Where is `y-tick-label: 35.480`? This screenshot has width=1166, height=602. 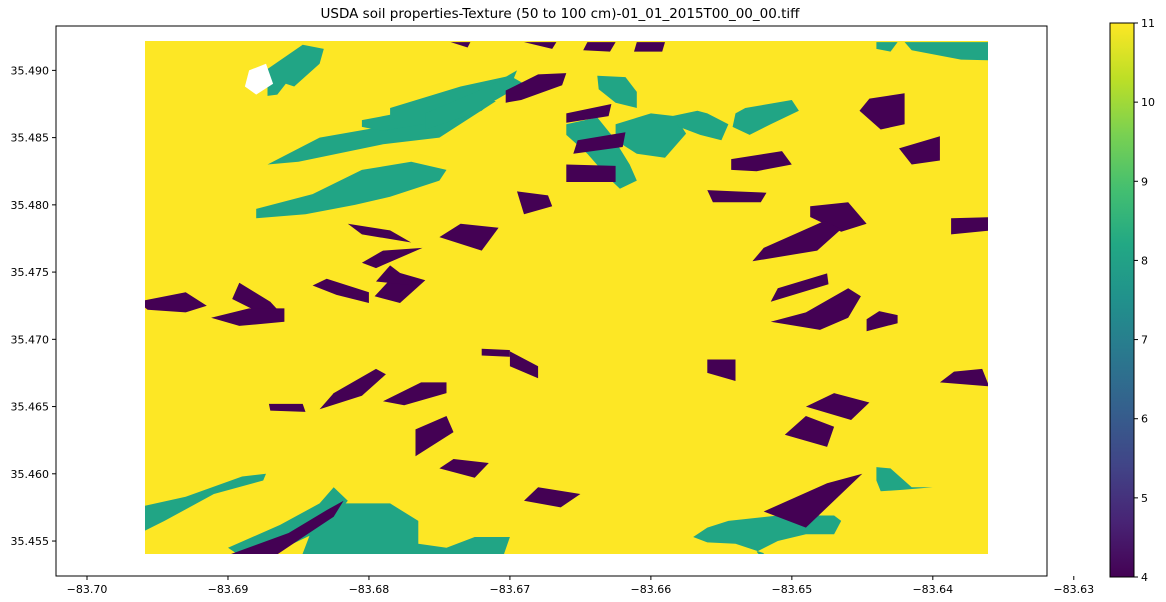
y-tick-label: 35.480 is located at coordinates (30, 205).